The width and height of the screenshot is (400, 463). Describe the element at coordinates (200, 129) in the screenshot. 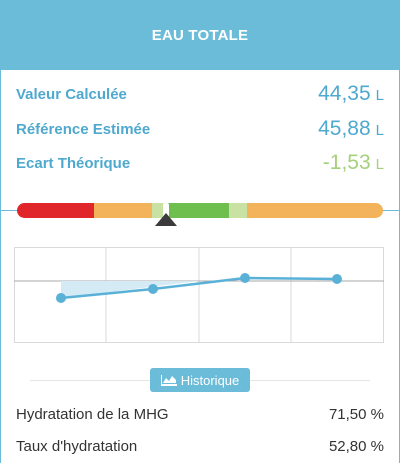

I see `metric-estimated-reference: Référence Estimée 45,88 L` at that location.